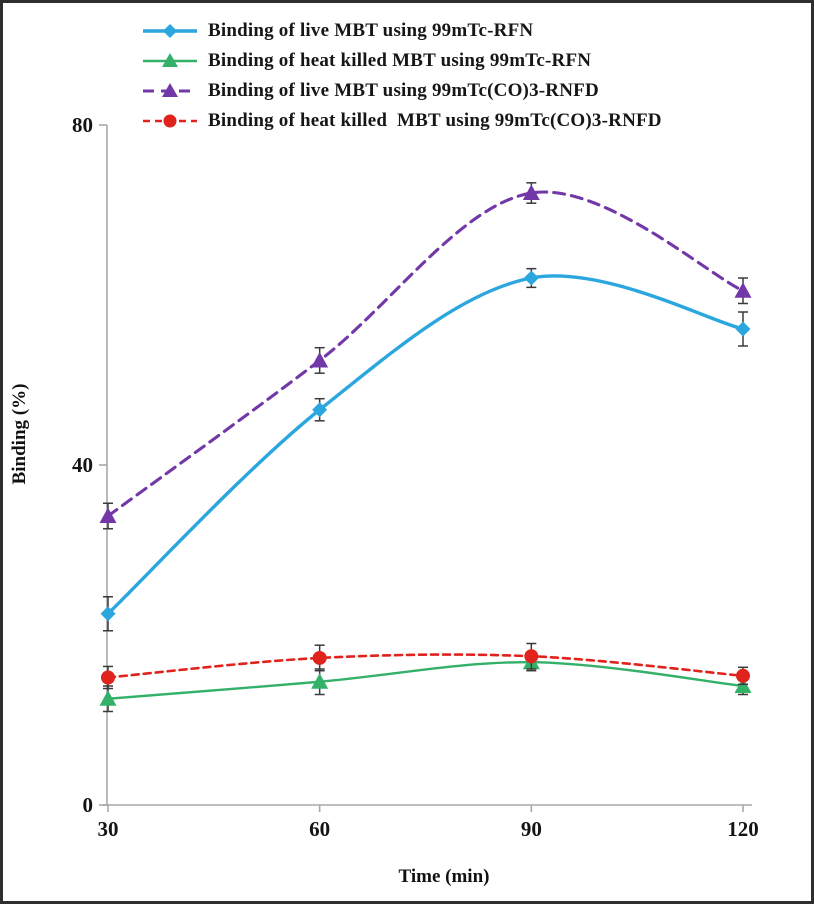 The width and height of the screenshot is (814, 904). I want to click on y-tick-label: 80, so click(82, 125).